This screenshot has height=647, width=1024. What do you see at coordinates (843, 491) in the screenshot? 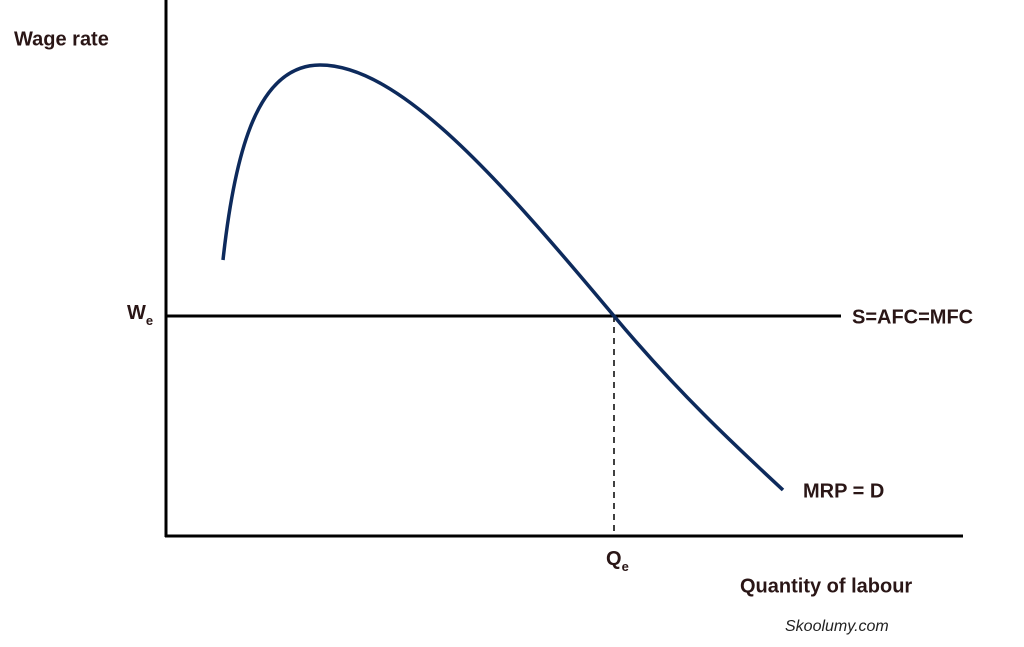
I see `demand-label: MRP = D` at bounding box center [843, 491].